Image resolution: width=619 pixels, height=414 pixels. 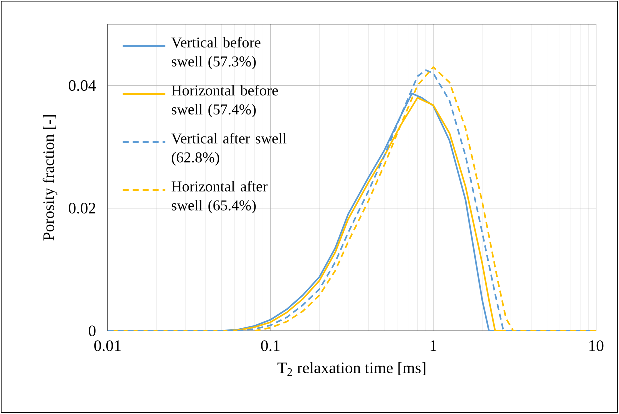 What do you see at coordinates (270, 346) in the screenshot?
I see `x-tick-label: 0.1` at bounding box center [270, 346].